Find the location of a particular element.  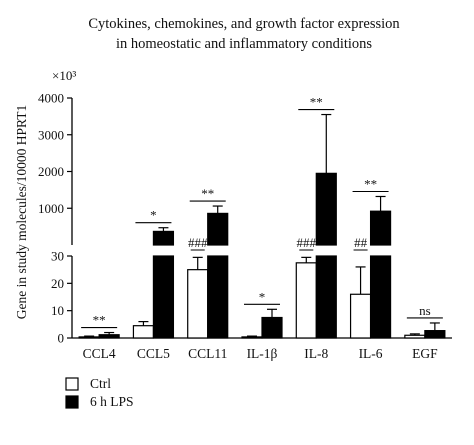

x-category-label: EGF is located at coordinates (425, 353).